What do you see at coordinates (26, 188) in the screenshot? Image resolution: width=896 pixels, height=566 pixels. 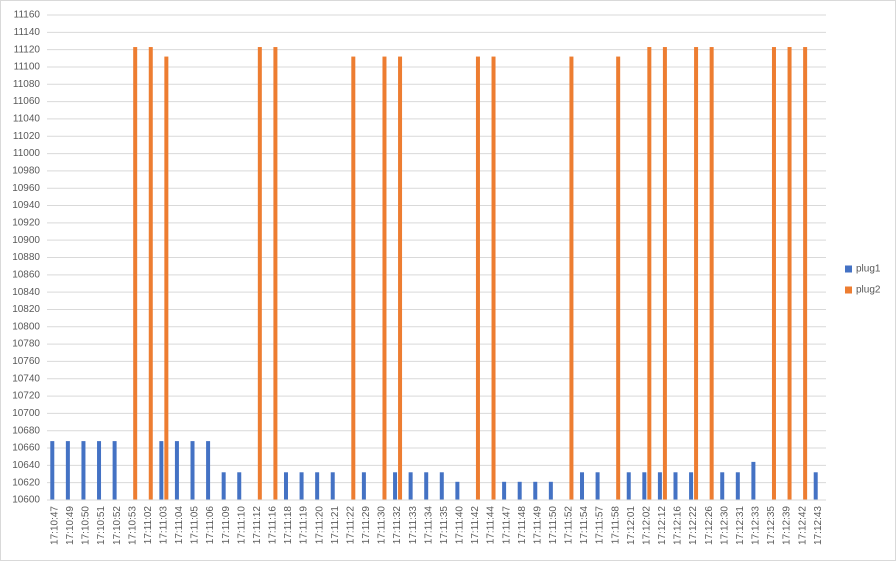 I see `y-tick-label: 10960` at bounding box center [26, 188].